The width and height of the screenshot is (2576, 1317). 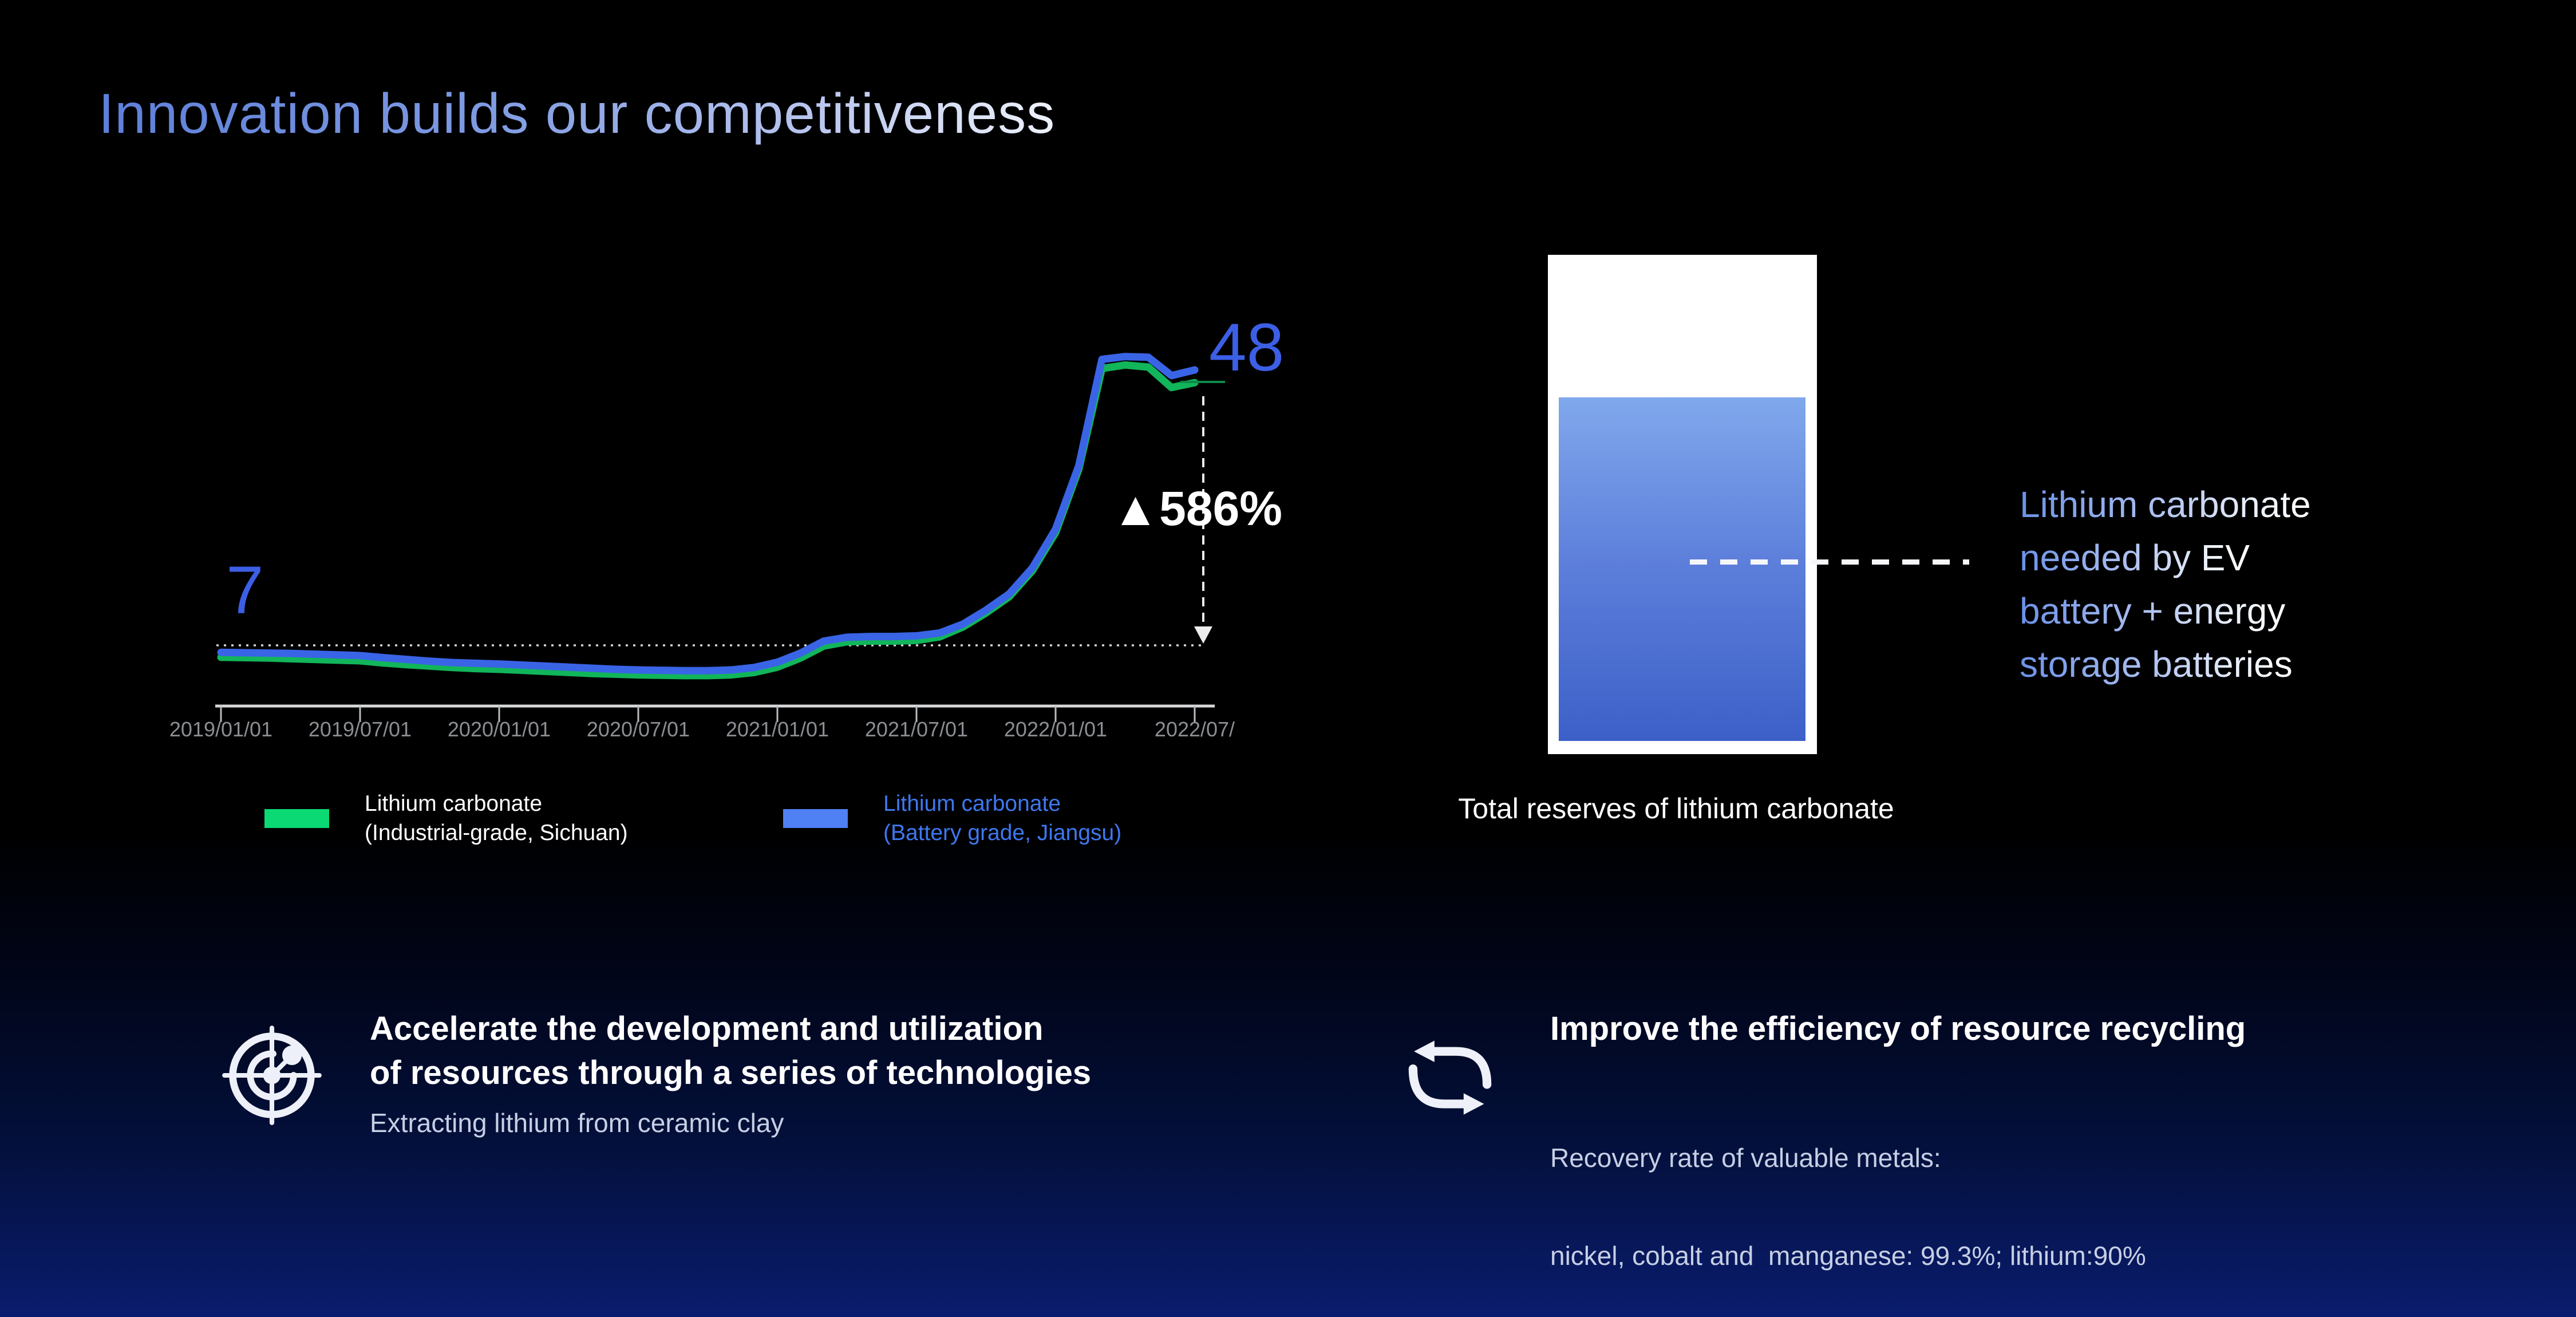 What do you see at coordinates (1682, 569) in the screenshot?
I see `reserve-fill-bar` at bounding box center [1682, 569].